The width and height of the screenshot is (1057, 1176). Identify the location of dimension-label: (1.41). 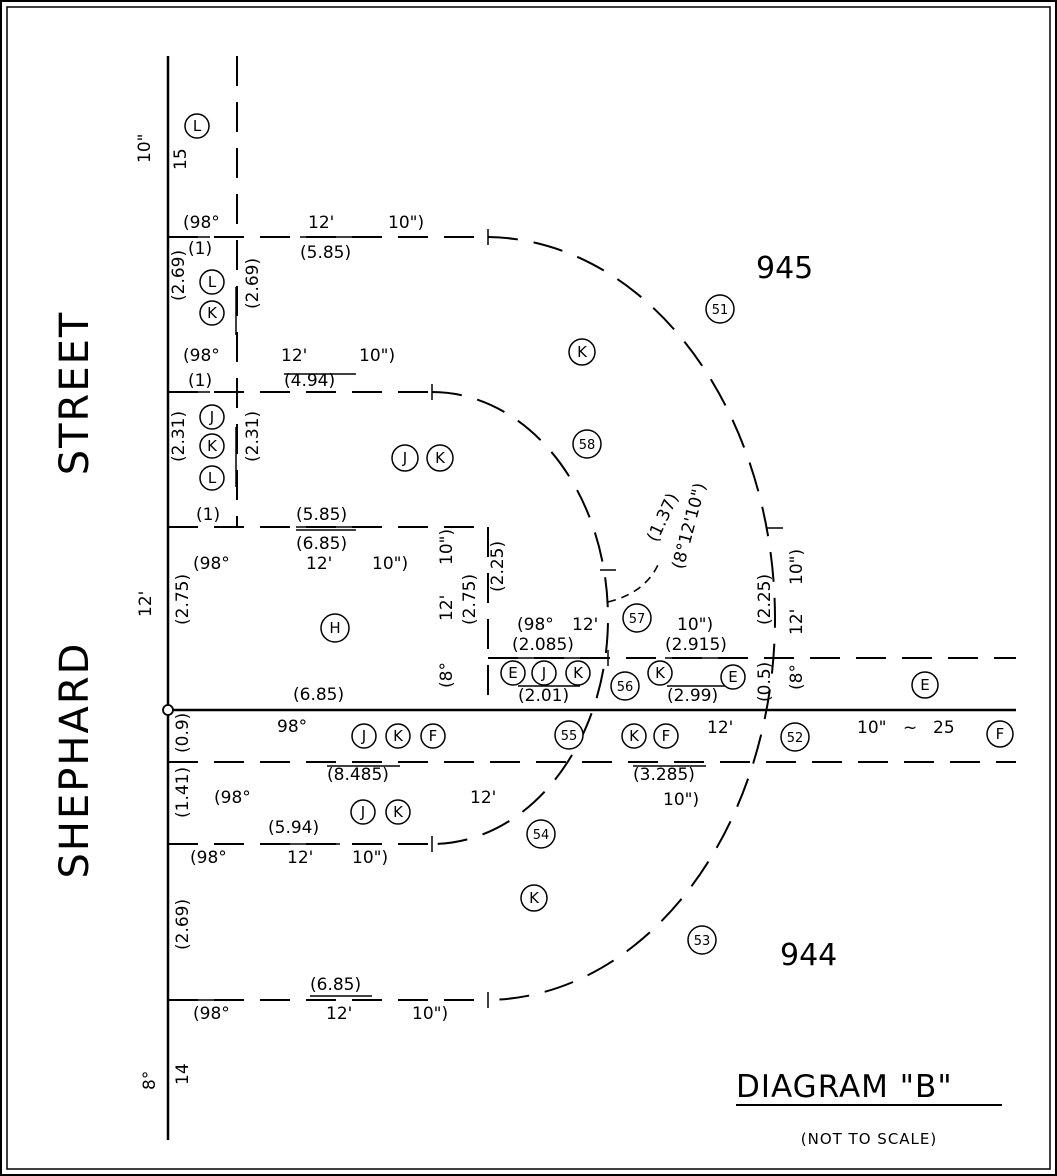
(183, 792).